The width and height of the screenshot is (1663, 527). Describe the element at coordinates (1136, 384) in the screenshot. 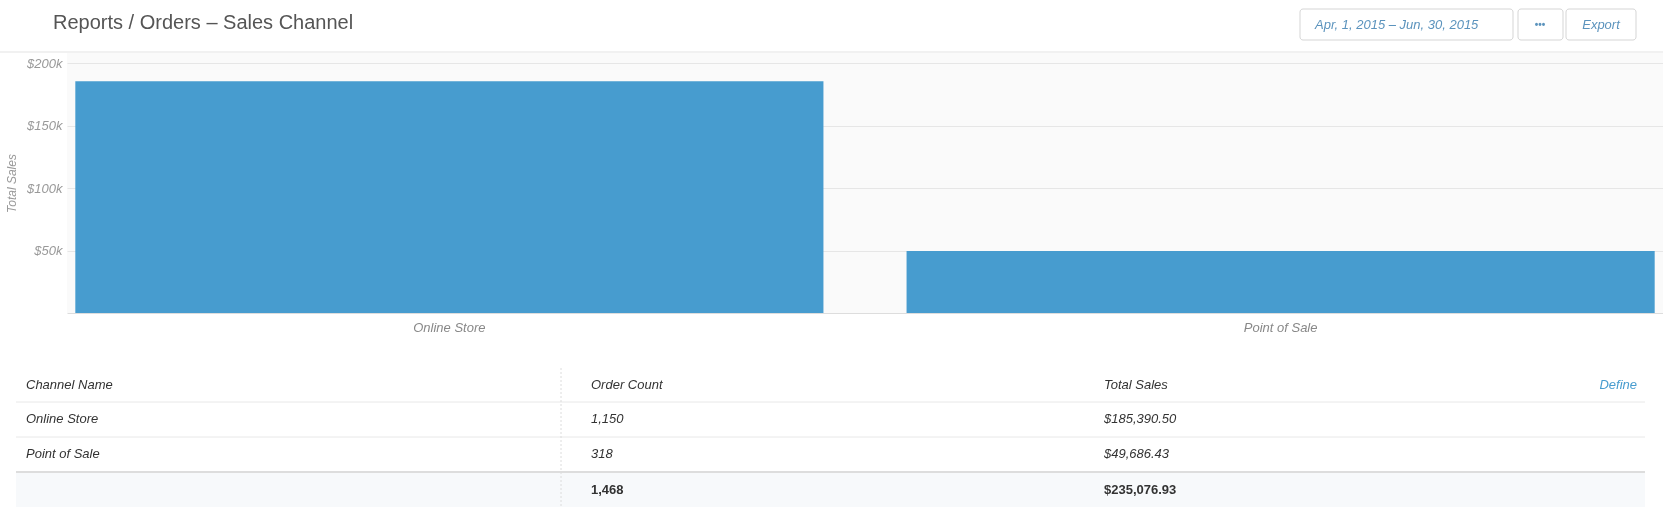

I see `text: Total Sales` at that location.